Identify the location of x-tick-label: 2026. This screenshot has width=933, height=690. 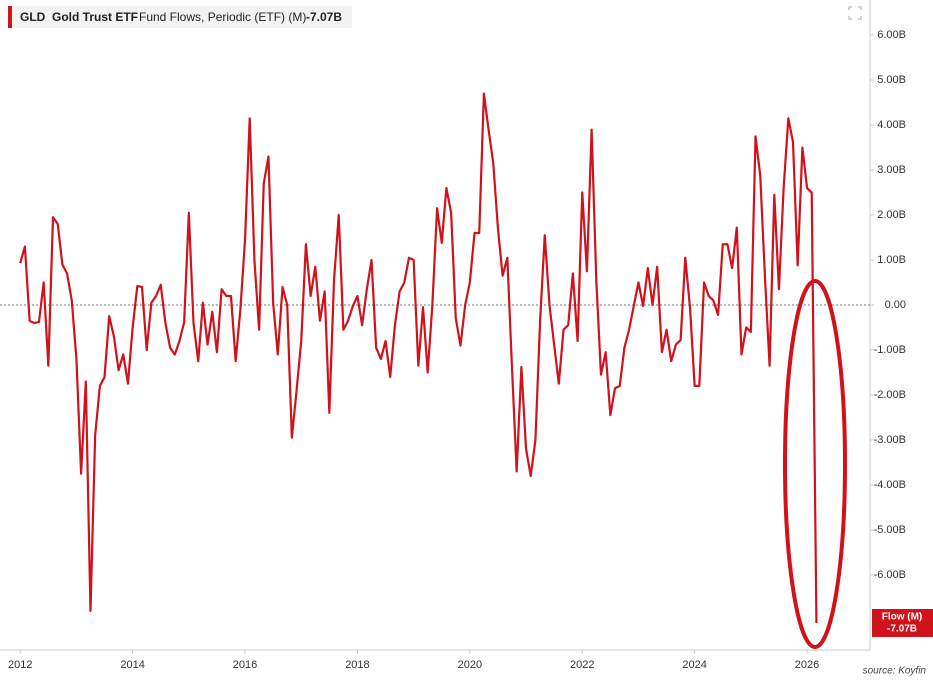
(807, 665).